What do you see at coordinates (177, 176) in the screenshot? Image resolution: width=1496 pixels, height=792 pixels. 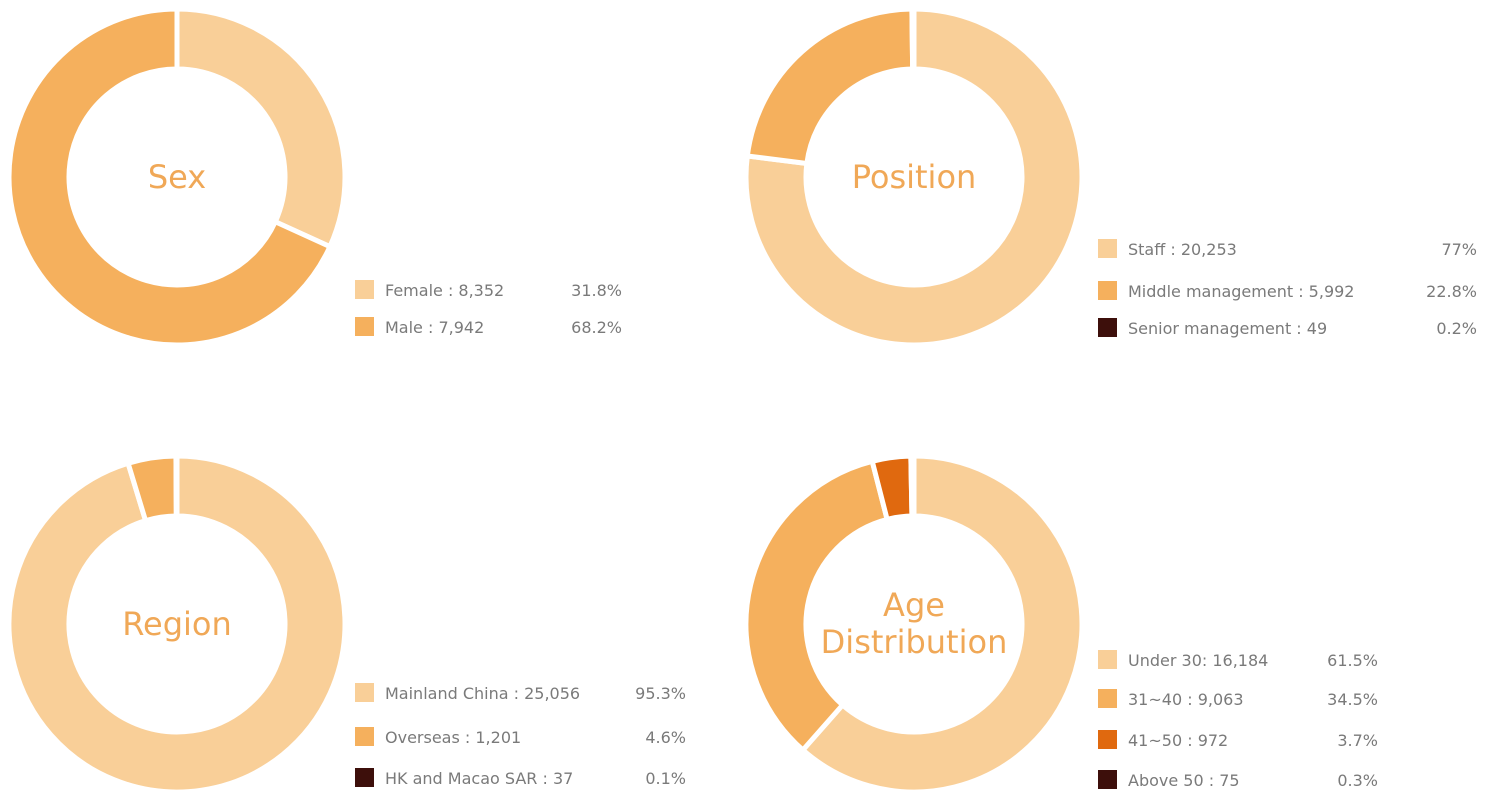 I see `chart-title: Sex` at bounding box center [177, 176].